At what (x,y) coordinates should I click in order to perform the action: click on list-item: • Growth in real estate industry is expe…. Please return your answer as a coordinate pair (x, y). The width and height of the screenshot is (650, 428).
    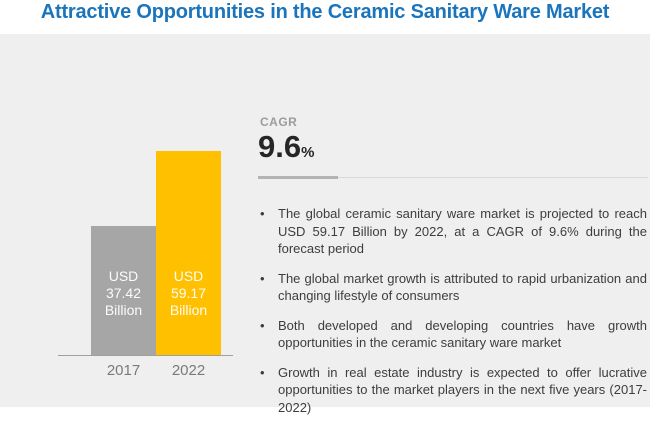
    Looking at the image, I should click on (453, 390).